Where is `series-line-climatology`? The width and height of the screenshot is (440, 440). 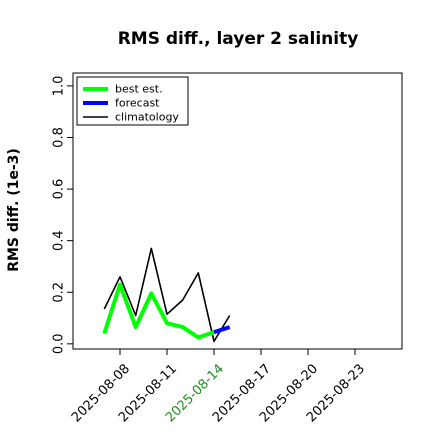 series-line-climatology is located at coordinates (167, 295).